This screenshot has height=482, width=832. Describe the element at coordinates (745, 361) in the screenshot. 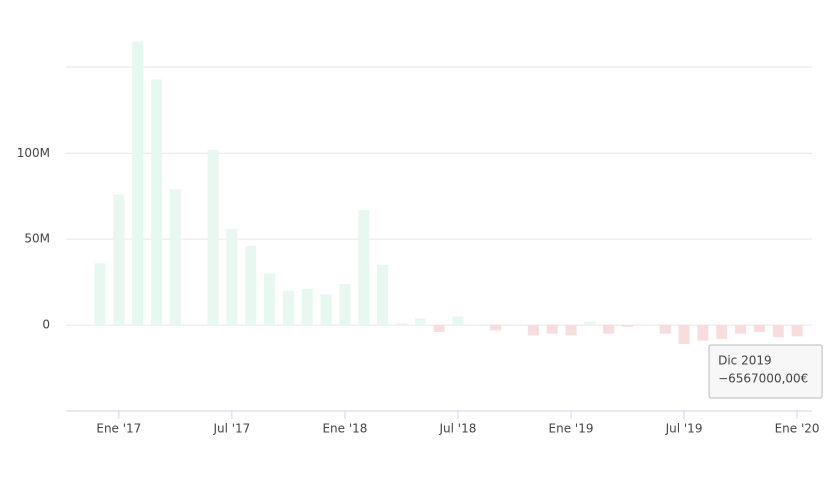

I see `tooltip-title: Dic 2019` at that location.